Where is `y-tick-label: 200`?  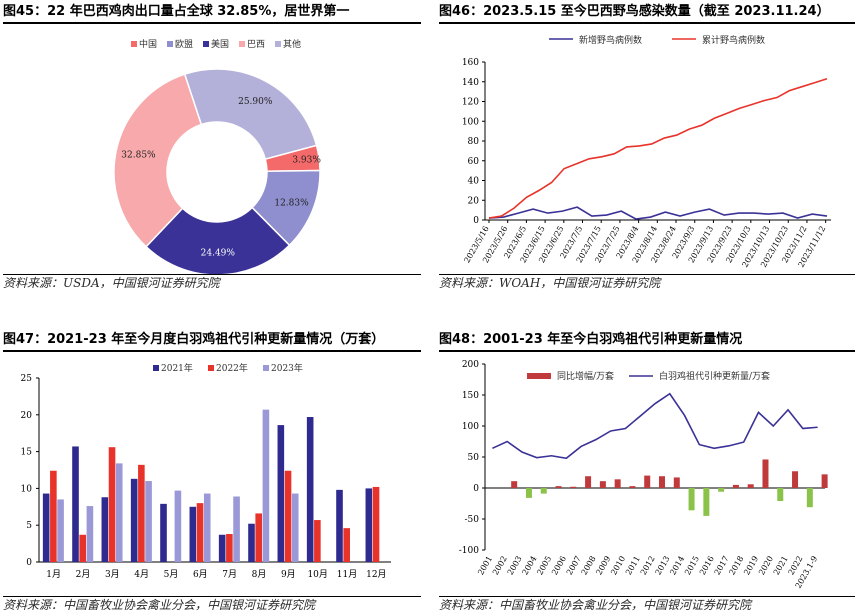 y-tick-label: 200 is located at coordinates (470, 365).